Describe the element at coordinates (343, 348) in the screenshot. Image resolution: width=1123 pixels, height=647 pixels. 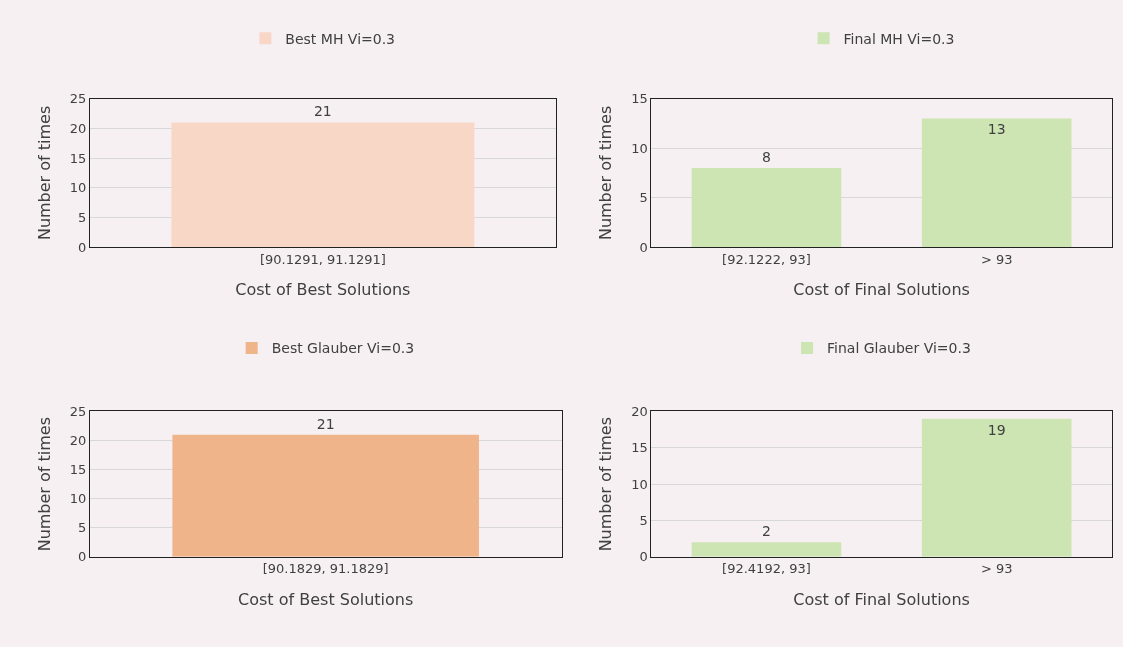
I see `legend-label: Best Glauber Vi=0.3` at that location.